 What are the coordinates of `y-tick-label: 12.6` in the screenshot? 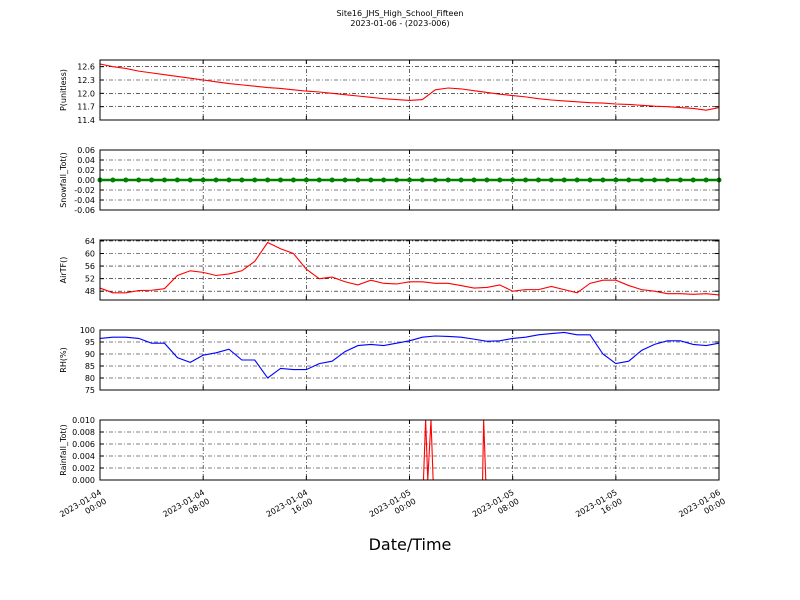 It's located at (86, 67).